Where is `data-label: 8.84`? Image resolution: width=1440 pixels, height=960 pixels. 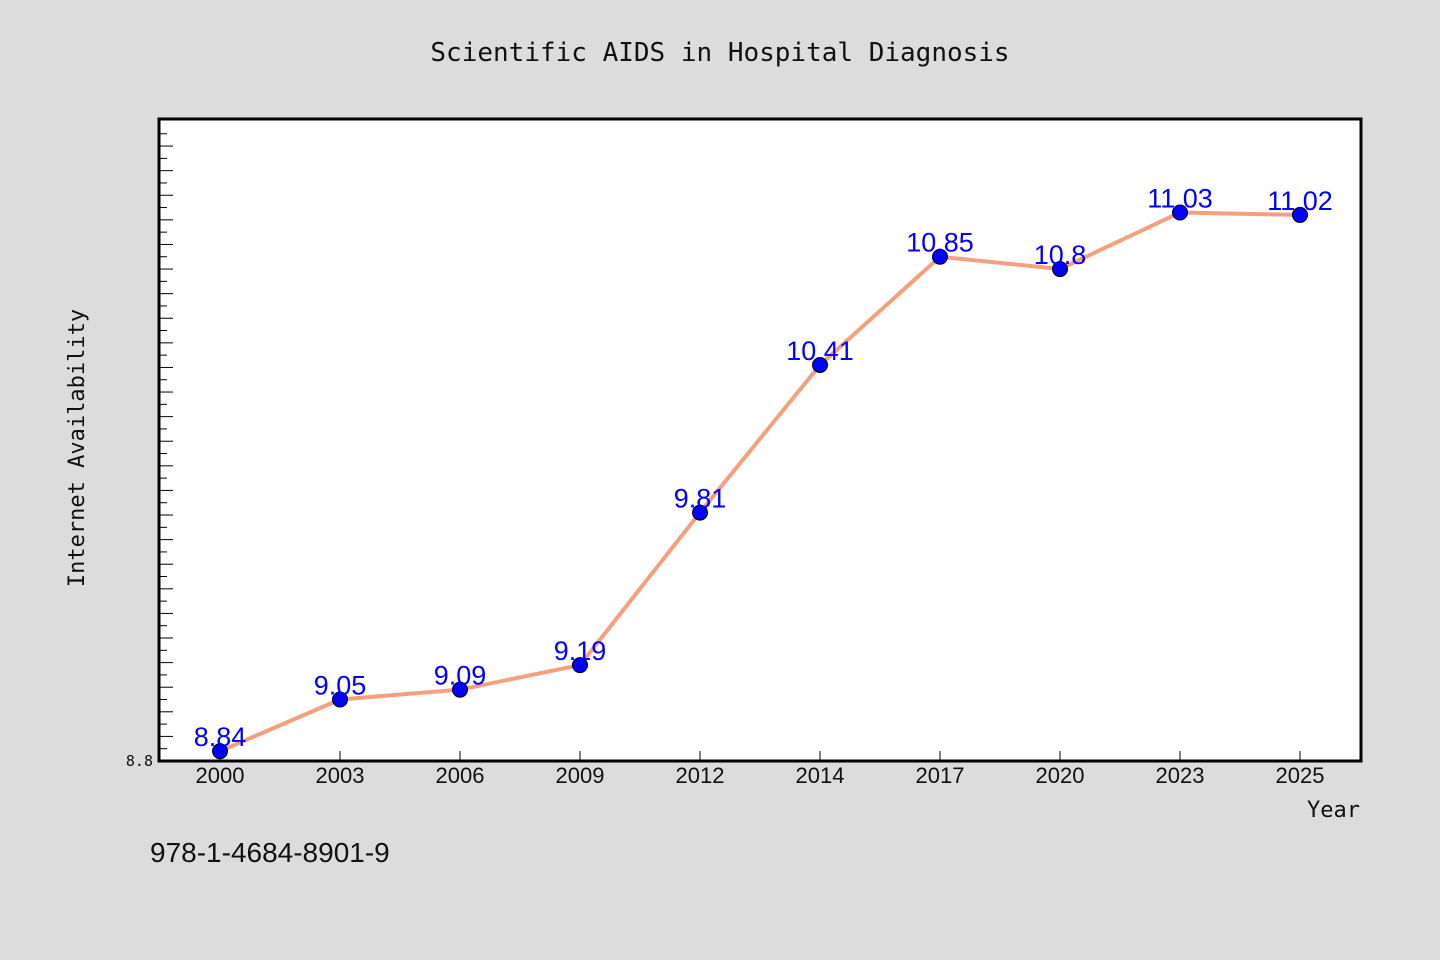
data-label: 8.84 is located at coordinates (220, 737).